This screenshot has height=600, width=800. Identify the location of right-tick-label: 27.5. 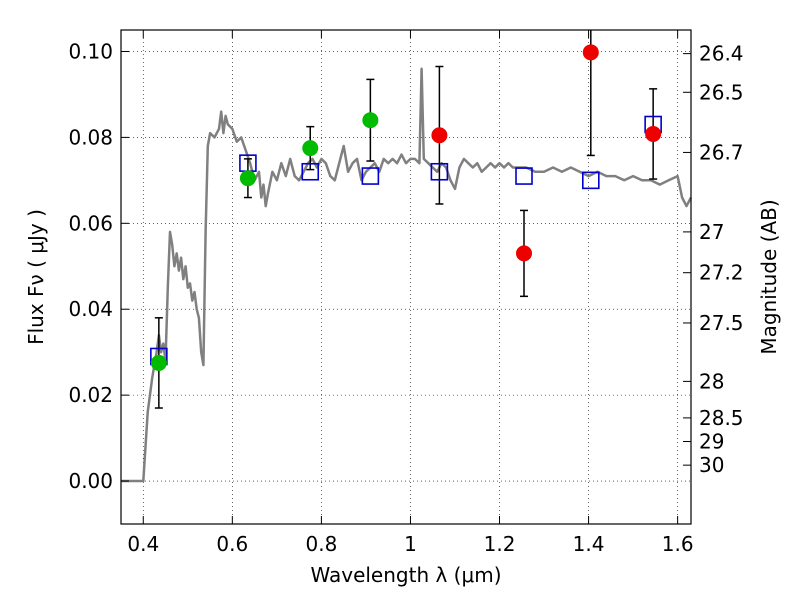
(721, 323).